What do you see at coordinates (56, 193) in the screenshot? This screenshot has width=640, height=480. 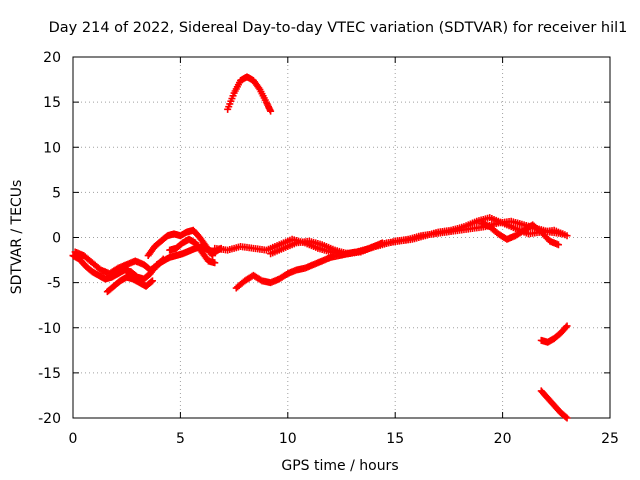 I see `y-tick-label: 5` at bounding box center [56, 193].